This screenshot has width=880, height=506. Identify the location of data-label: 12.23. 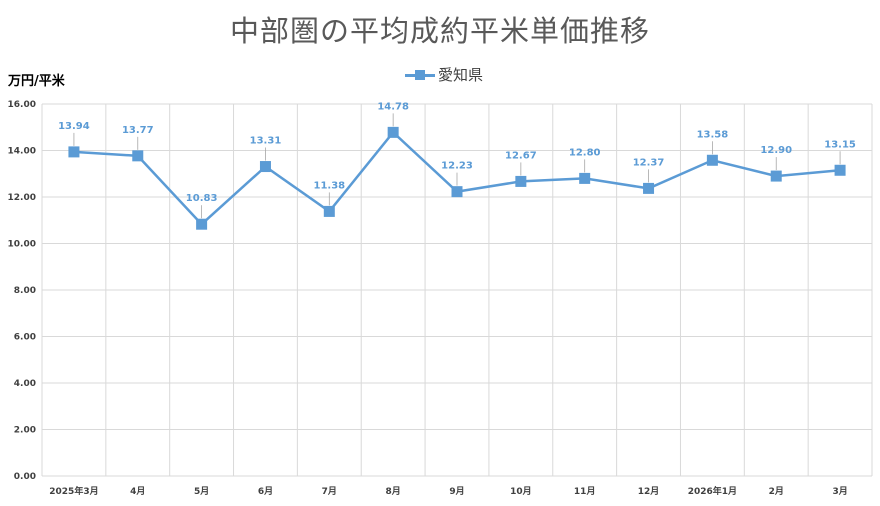
(457, 166).